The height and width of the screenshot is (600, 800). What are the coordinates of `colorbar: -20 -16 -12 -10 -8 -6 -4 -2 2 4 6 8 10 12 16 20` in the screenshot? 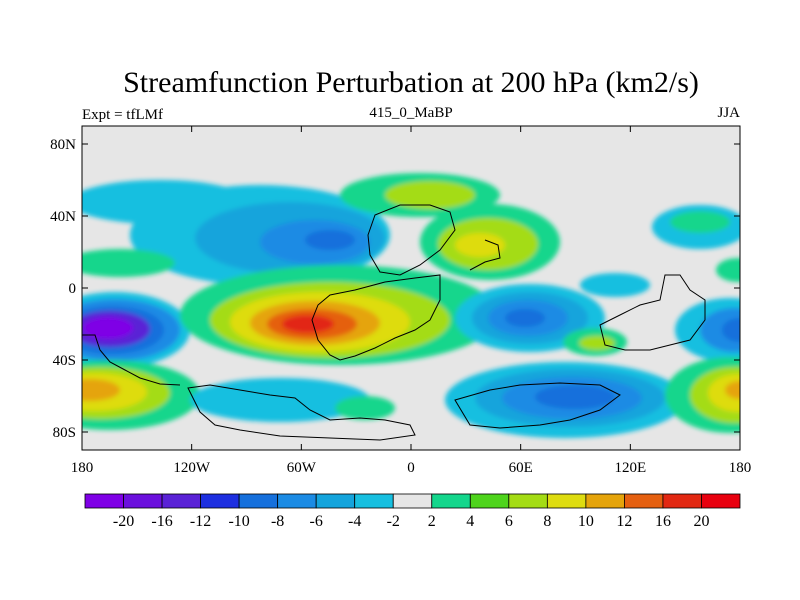 It's located at (412, 511).